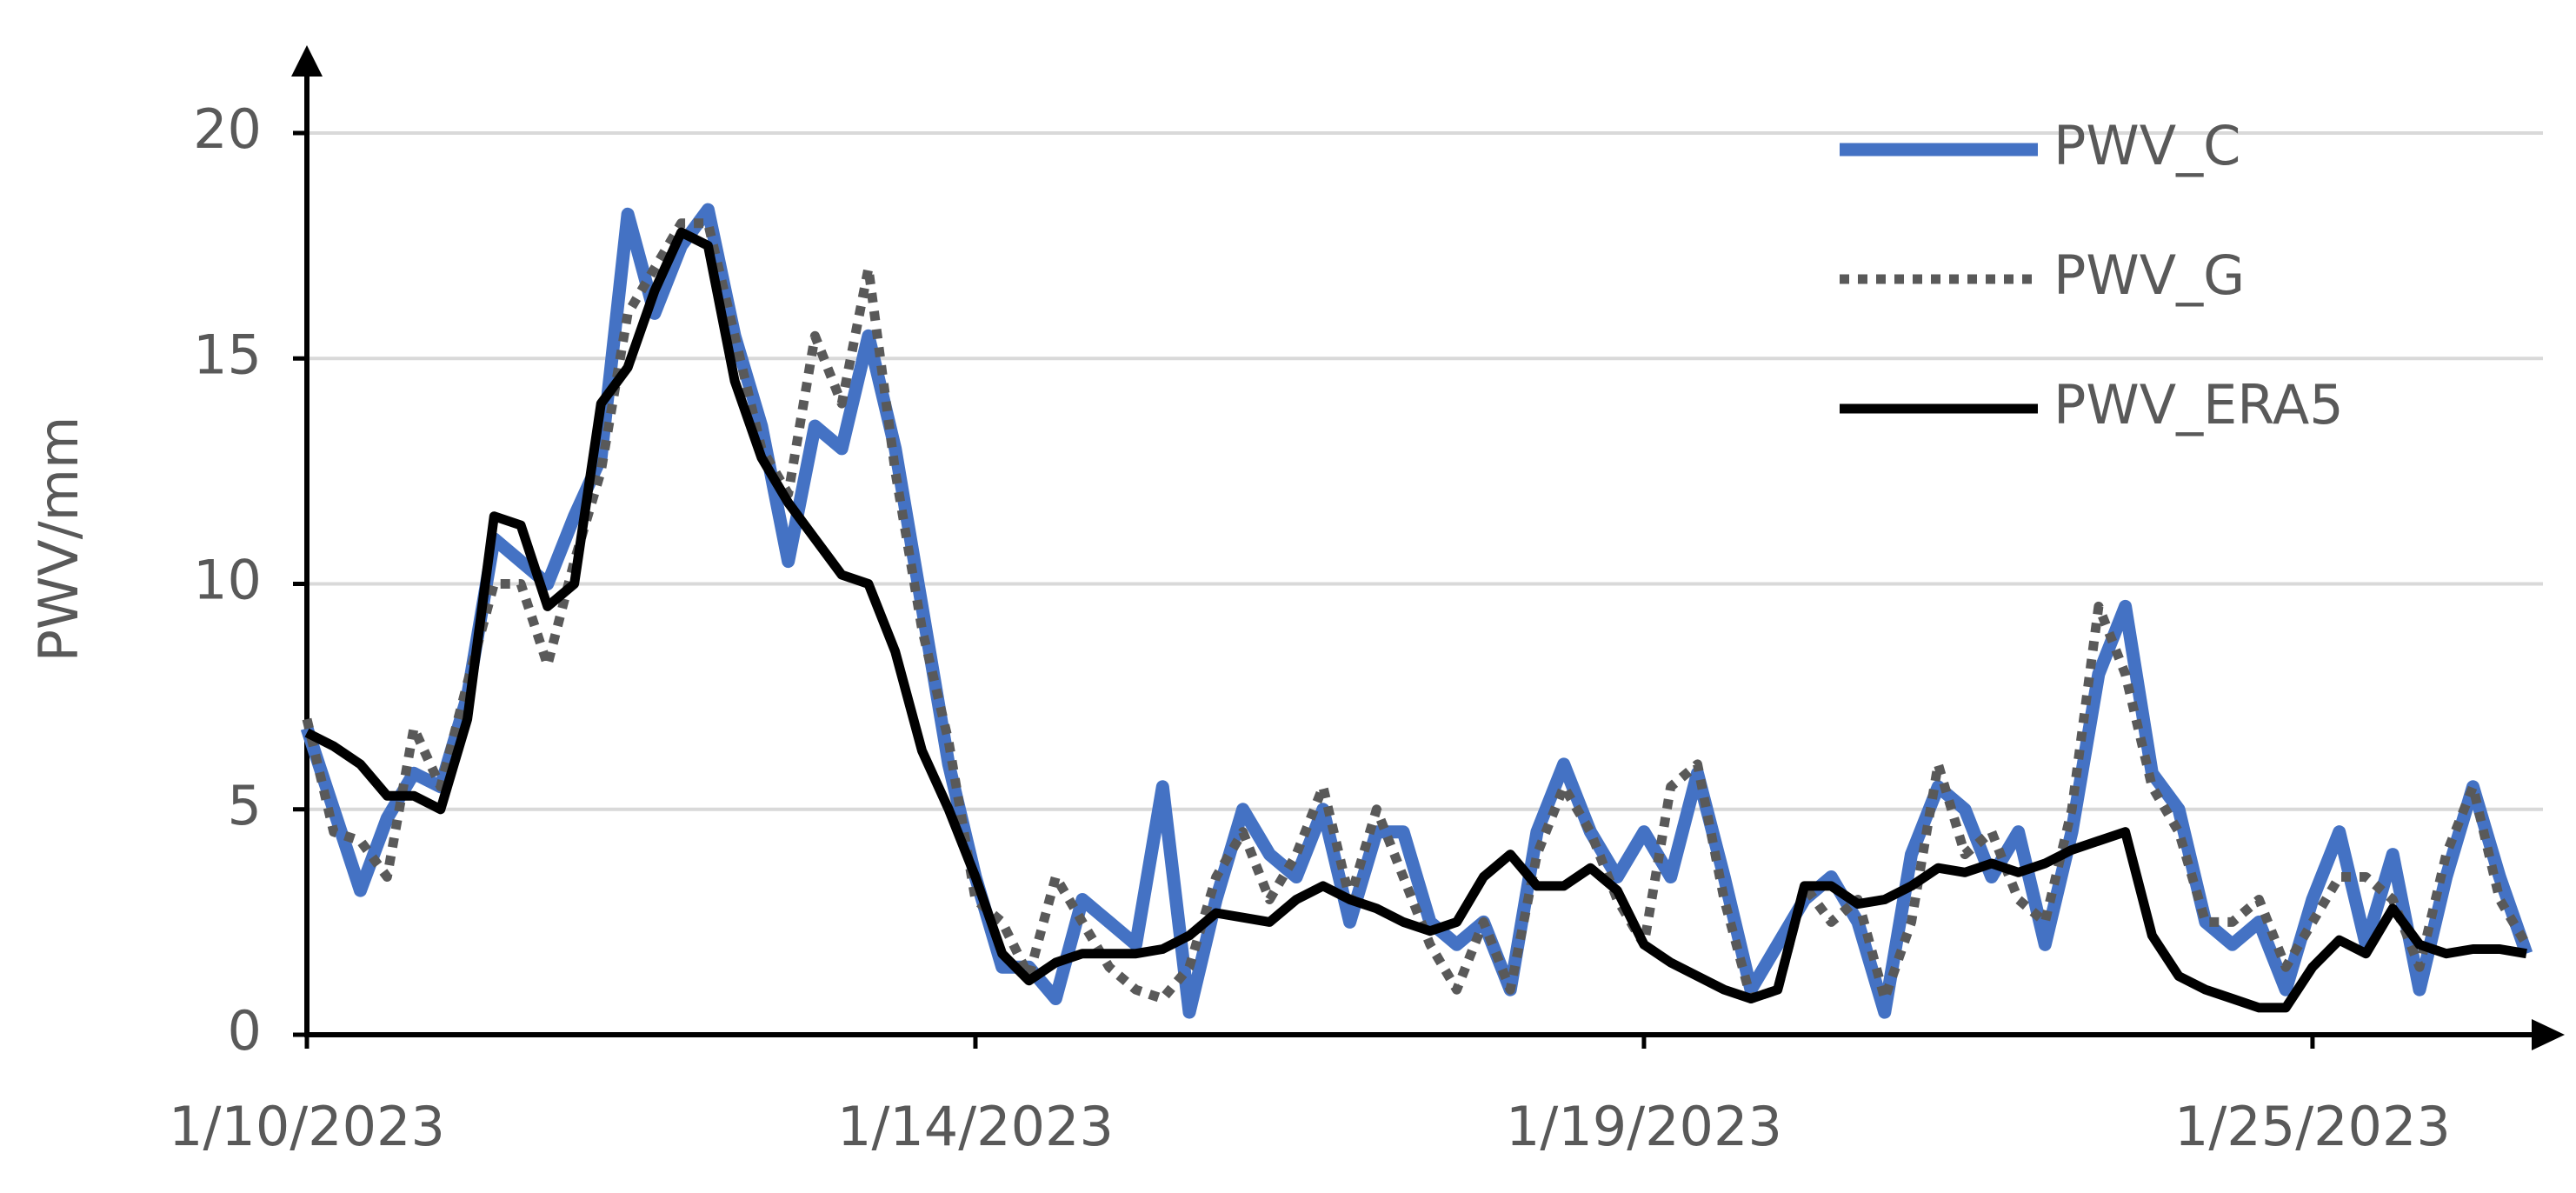  I want to click on x-tick-label: 1/10/2023, so click(307, 1126).